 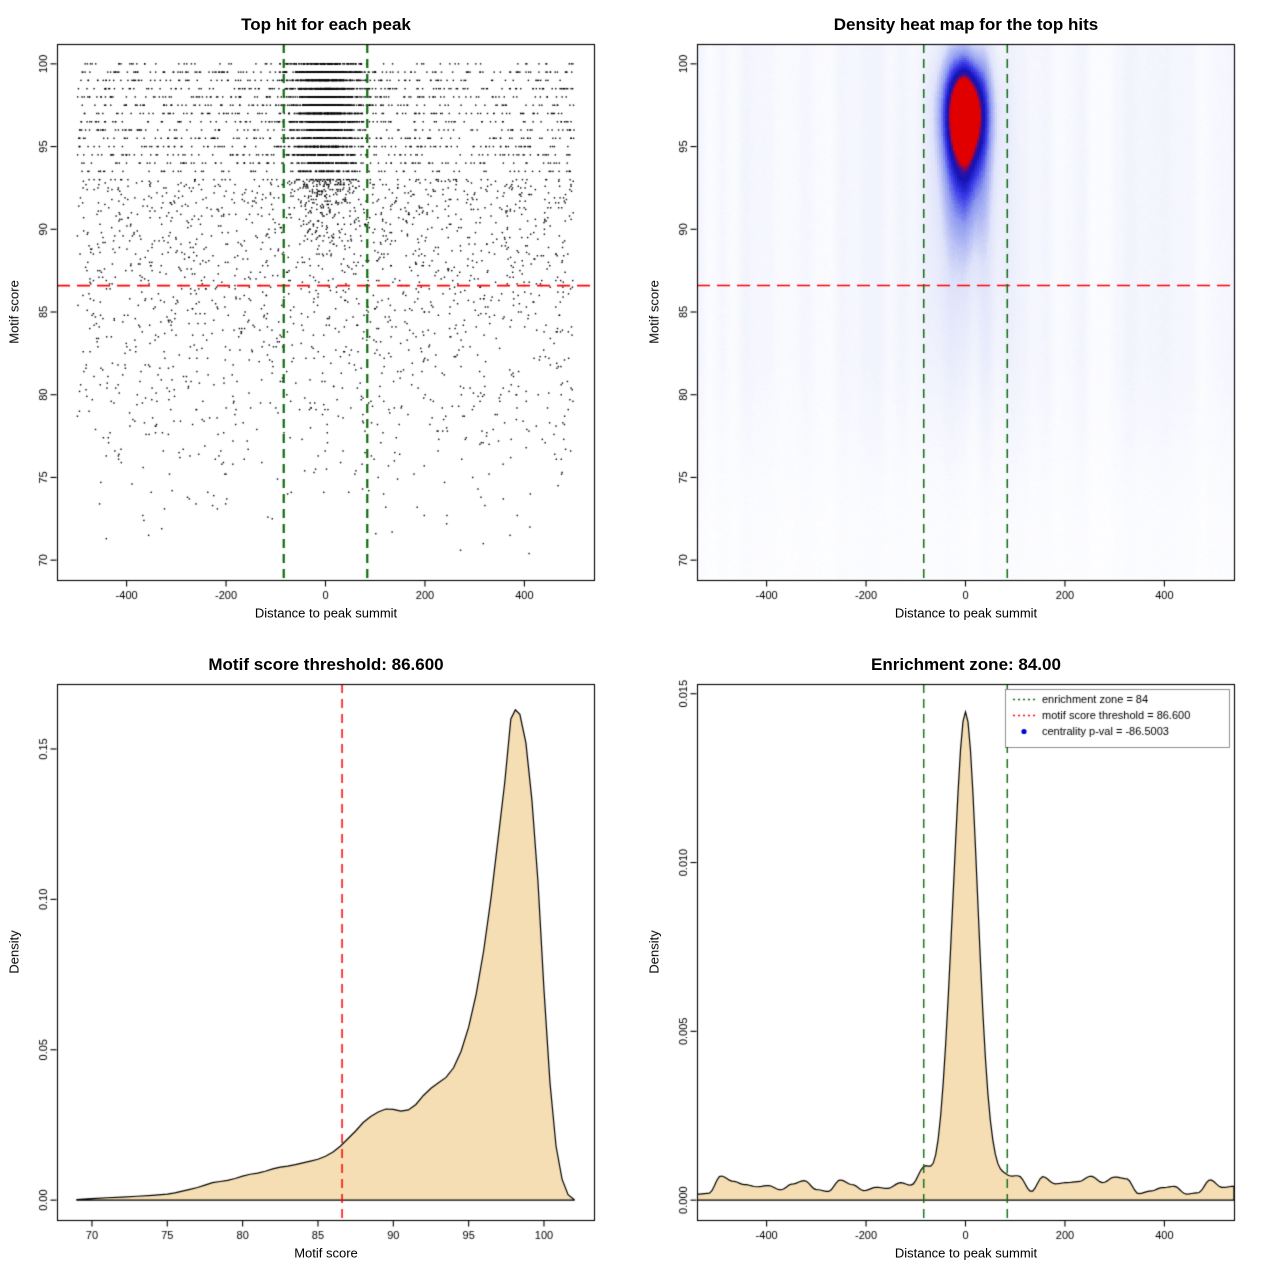 I want to click on chart-title: Enrichment zone: 84.00, so click(x=966, y=664).